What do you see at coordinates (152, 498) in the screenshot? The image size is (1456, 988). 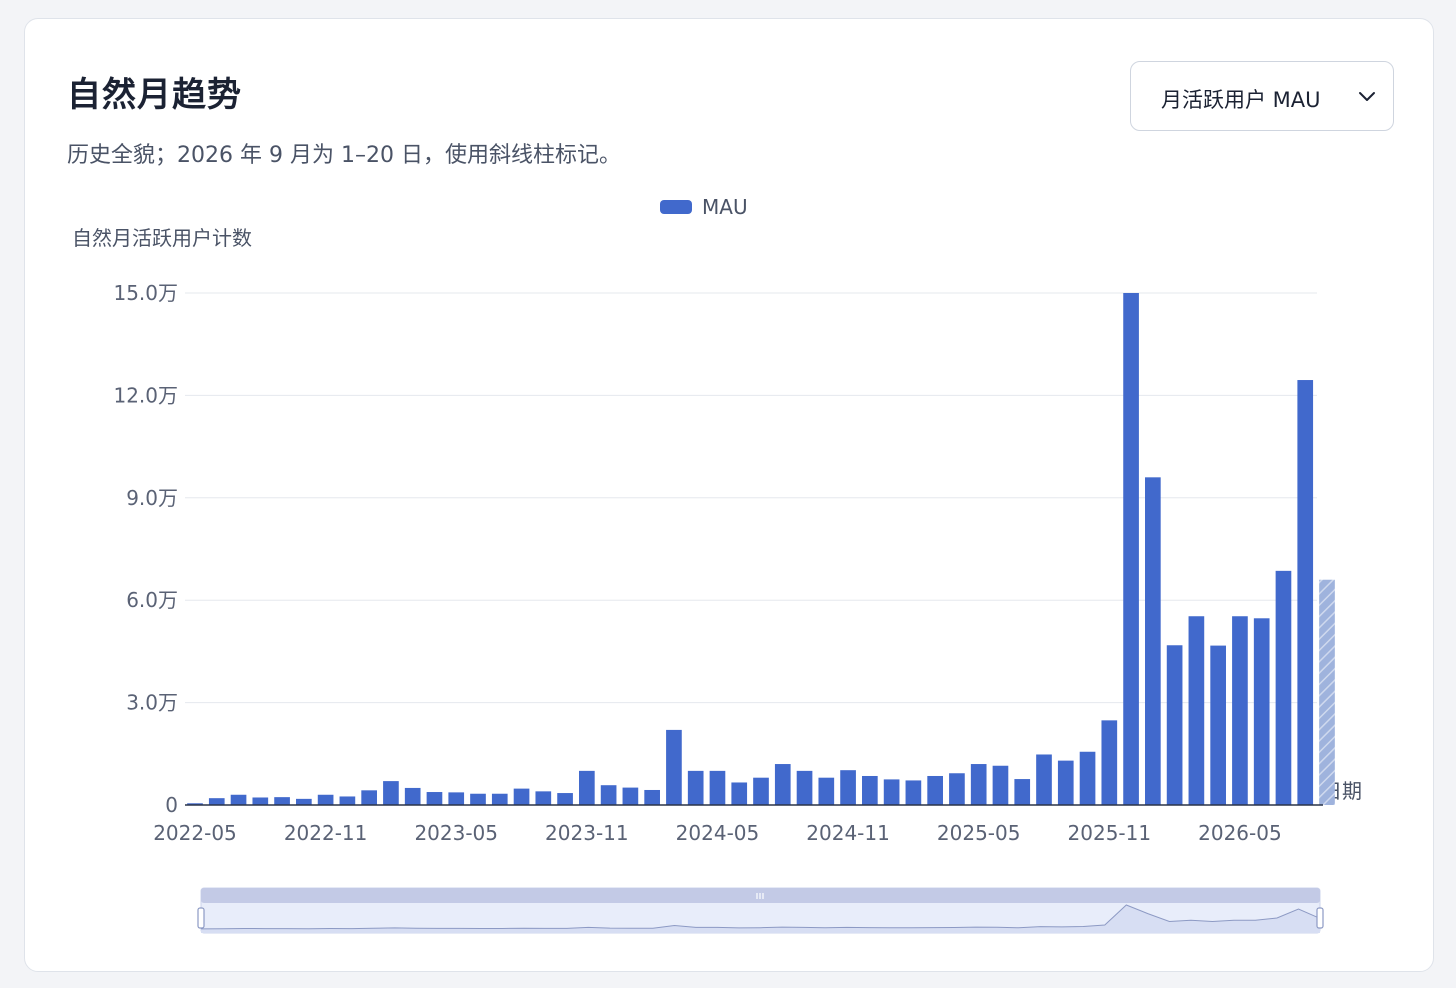 I see `y-tick-label: 9.0万` at bounding box center [152, 498].